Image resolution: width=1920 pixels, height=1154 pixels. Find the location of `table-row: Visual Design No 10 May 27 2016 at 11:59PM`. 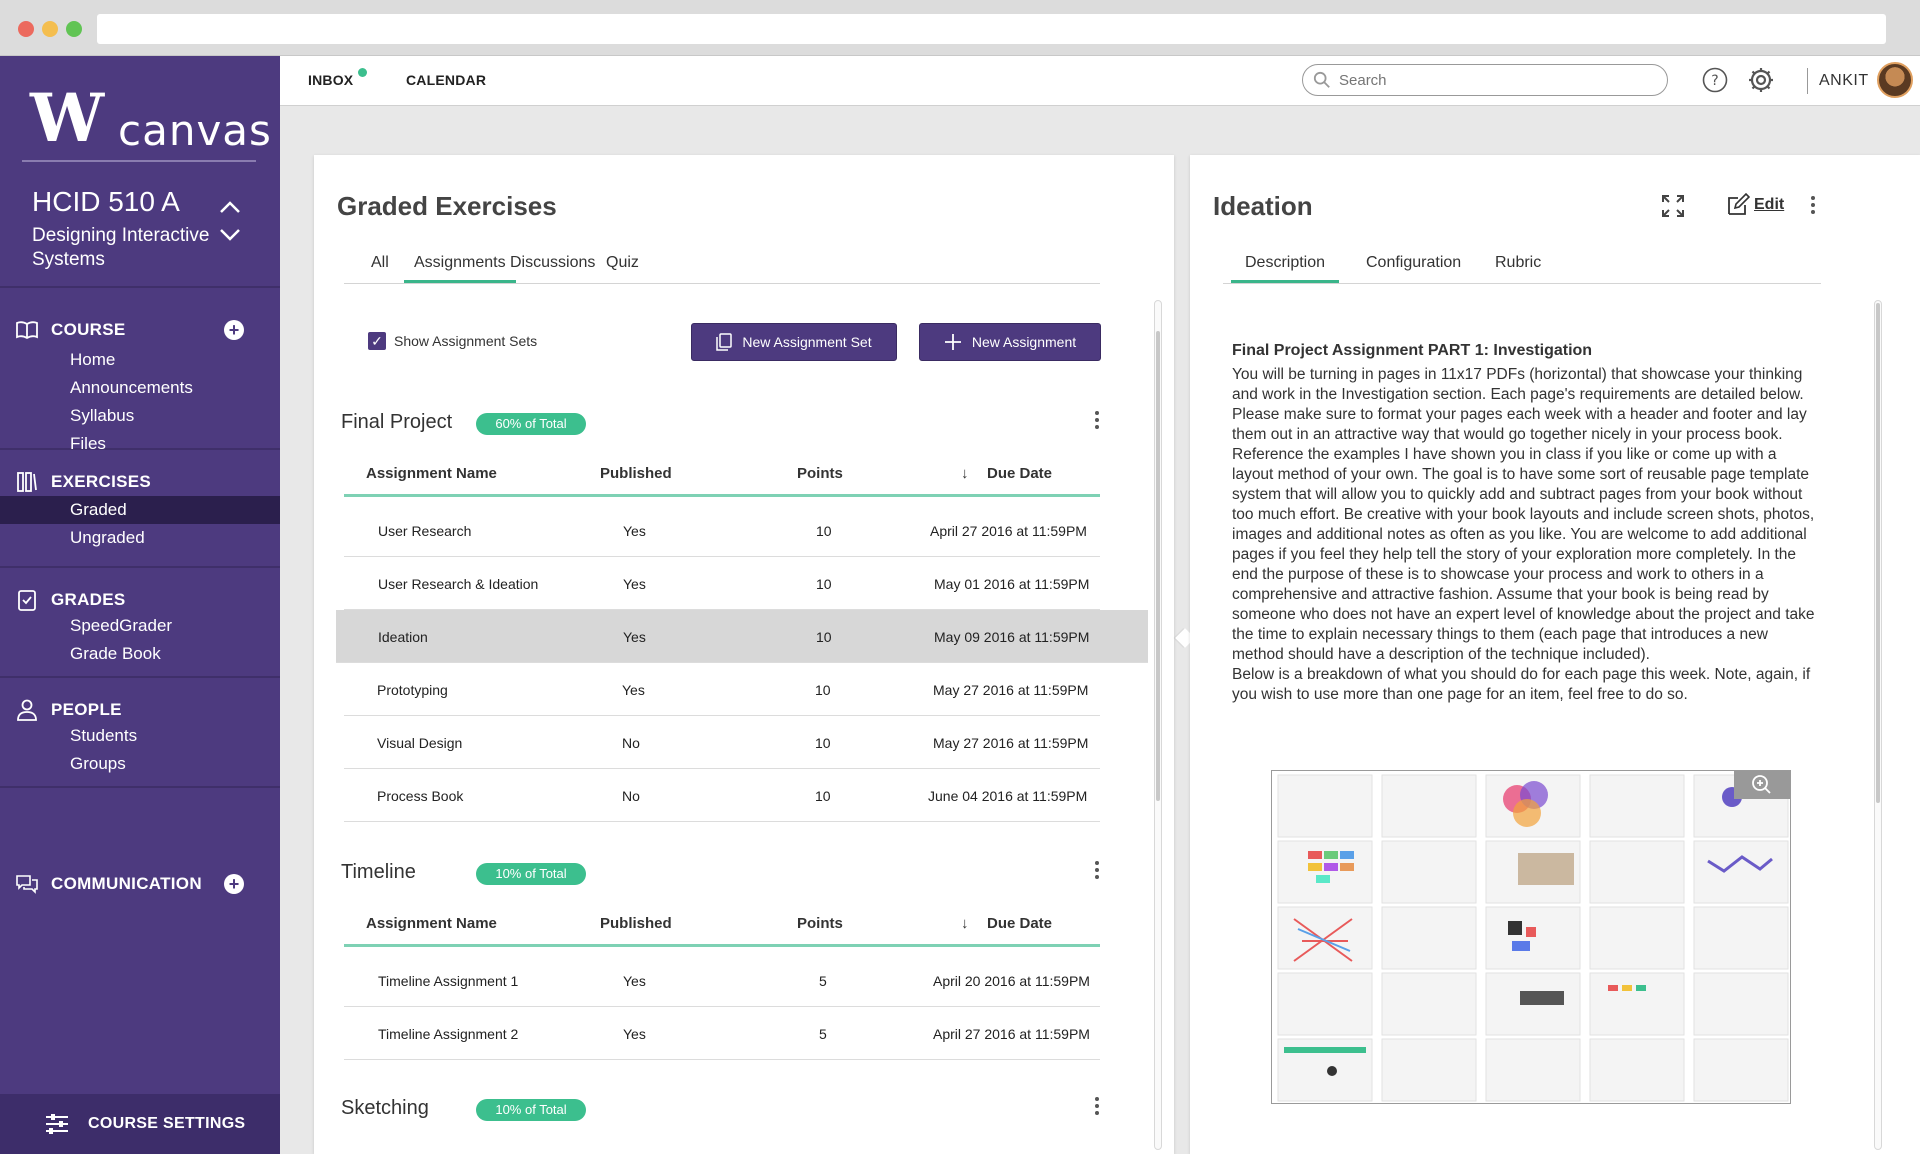

table-row: Visual Design No 10 May 27 2016 at 11:59PM is located at coordinates (722, 742).